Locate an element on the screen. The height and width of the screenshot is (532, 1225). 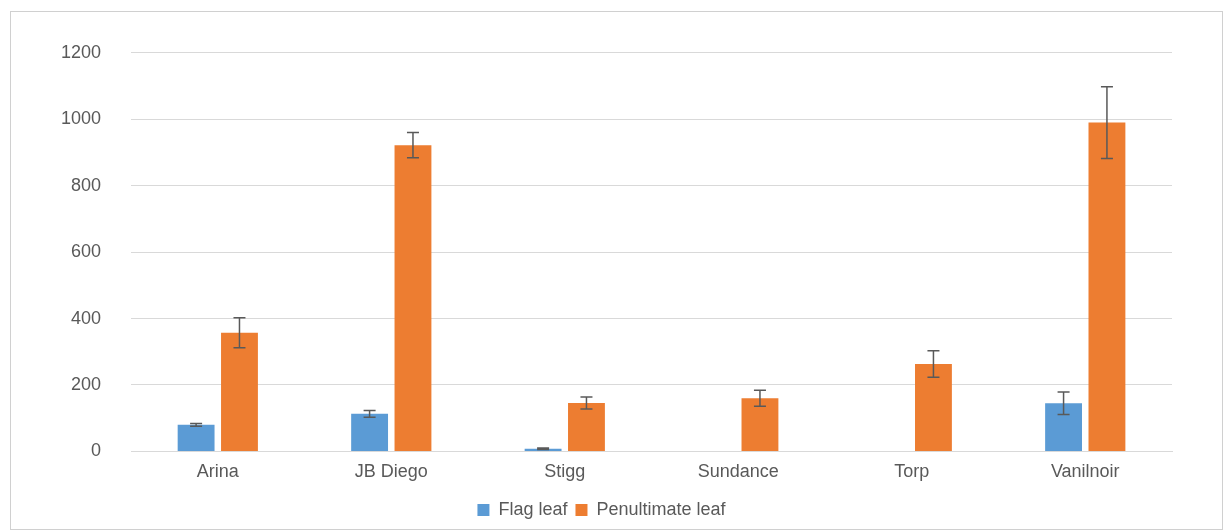
legend-label: Flag leaf is located at coordinates (533, 508).